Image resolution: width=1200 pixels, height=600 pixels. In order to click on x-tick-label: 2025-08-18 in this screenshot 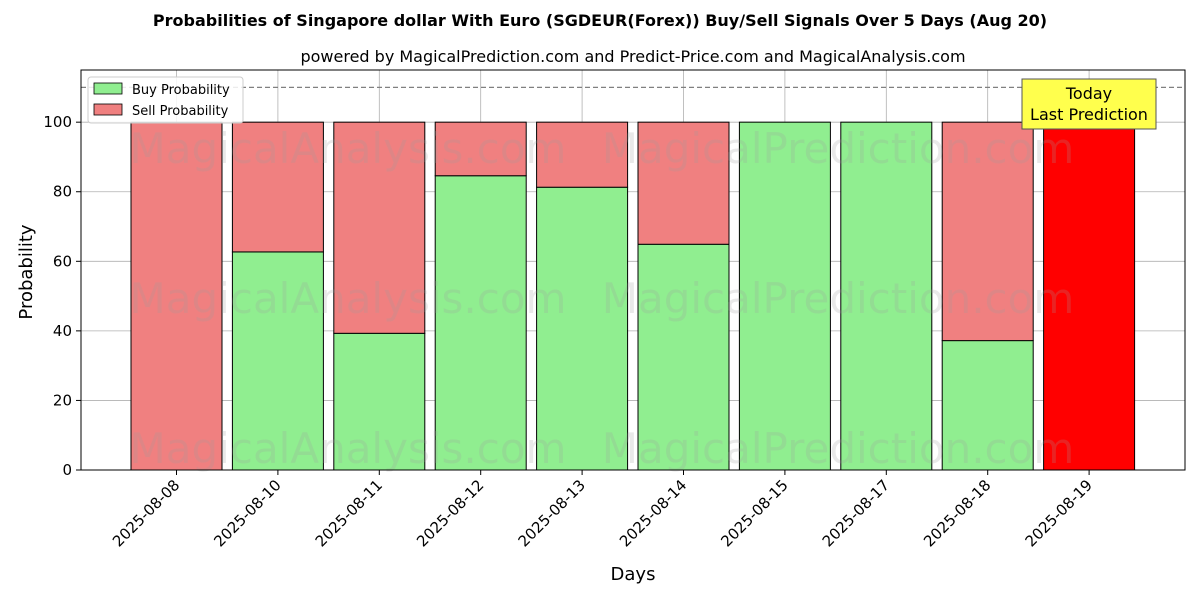, I will do `click(957, 513)`.